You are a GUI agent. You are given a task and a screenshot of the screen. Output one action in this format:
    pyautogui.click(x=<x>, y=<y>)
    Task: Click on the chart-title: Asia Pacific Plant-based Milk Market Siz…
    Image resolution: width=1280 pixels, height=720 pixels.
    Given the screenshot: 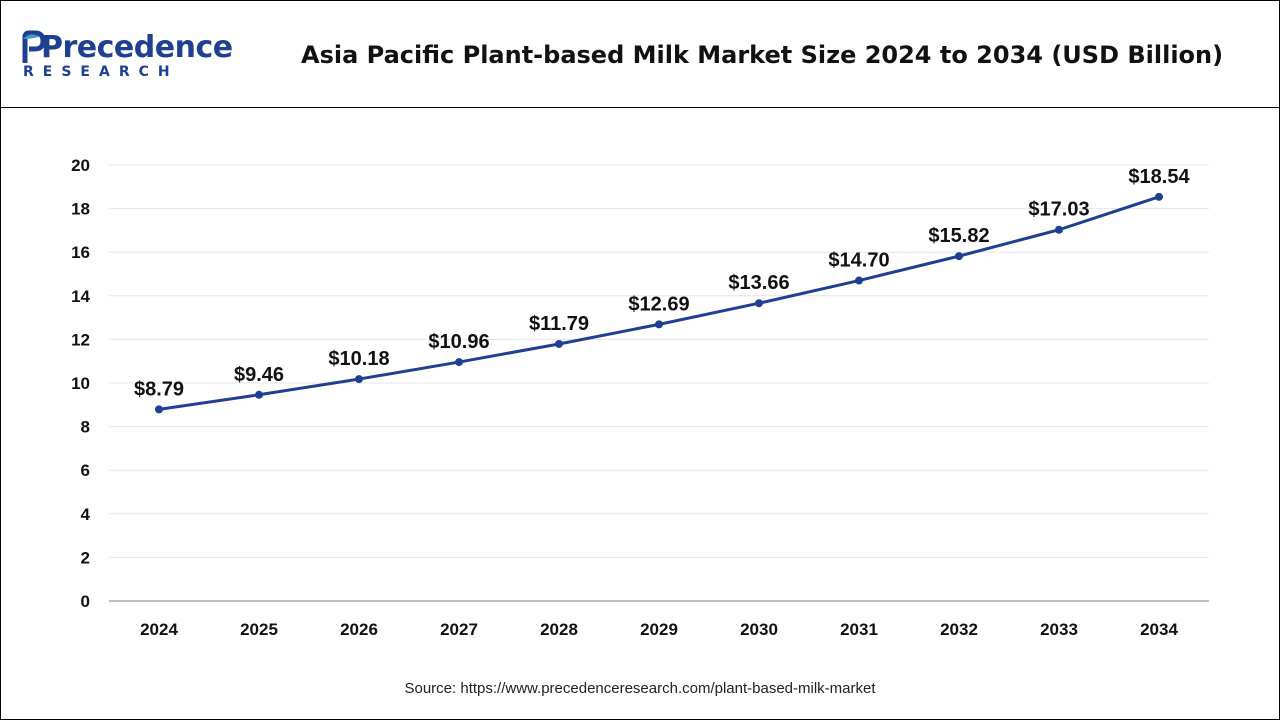 What is the action you would take?
    pyautogui.click(x=762, y=55)
    